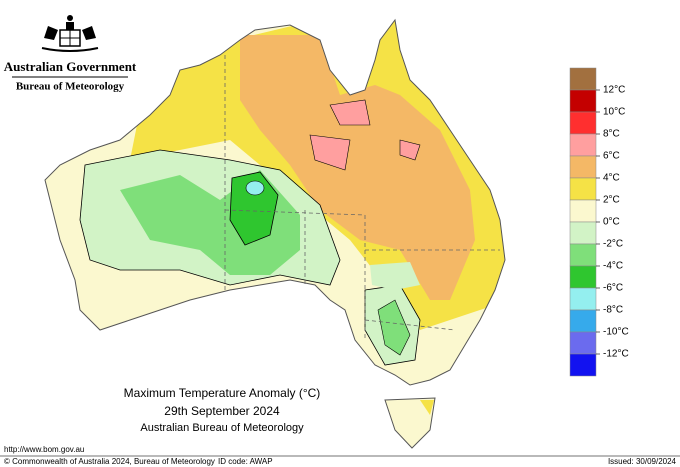 Image resolution: width=680 pixels, height=467 pixels. What do you see at coordinates (611, 156) in the screenshot?
I see `legend-label: 6°C` at bounding box center [611, 156].